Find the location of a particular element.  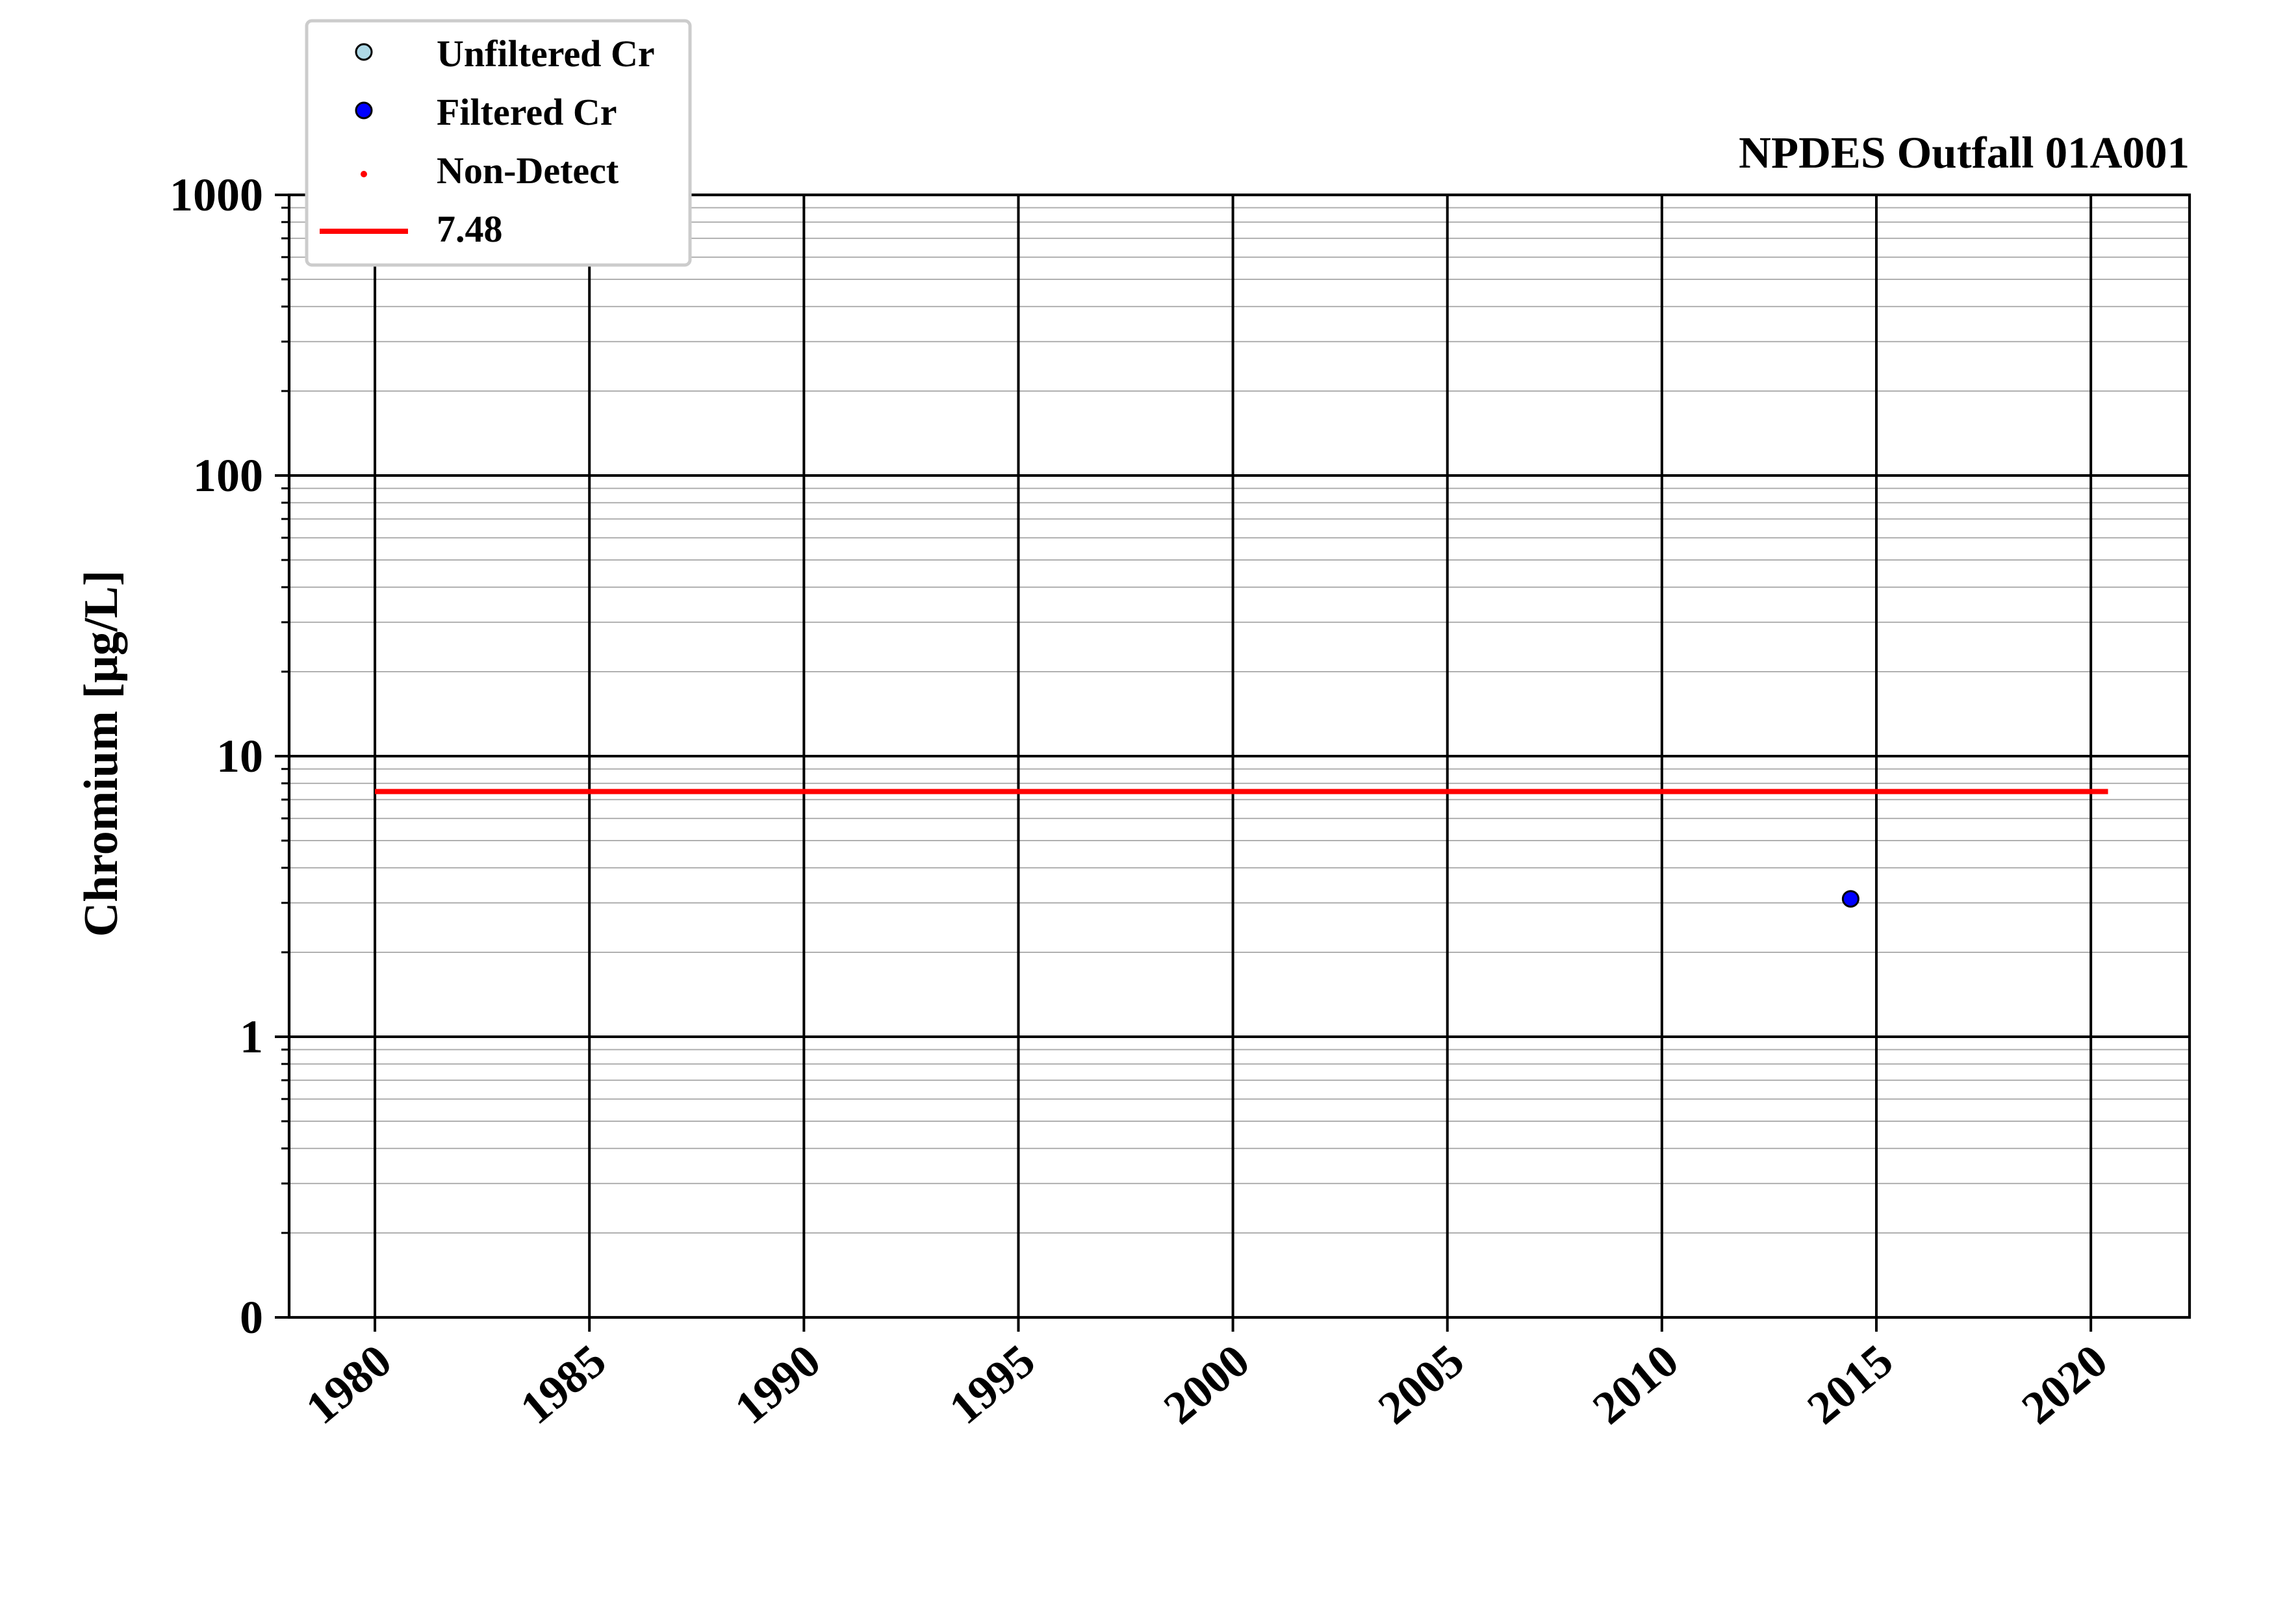

legend: Unfiltered Cr Filtered Cr Non-Detect 7.48 is located at coordinates (498, 143).